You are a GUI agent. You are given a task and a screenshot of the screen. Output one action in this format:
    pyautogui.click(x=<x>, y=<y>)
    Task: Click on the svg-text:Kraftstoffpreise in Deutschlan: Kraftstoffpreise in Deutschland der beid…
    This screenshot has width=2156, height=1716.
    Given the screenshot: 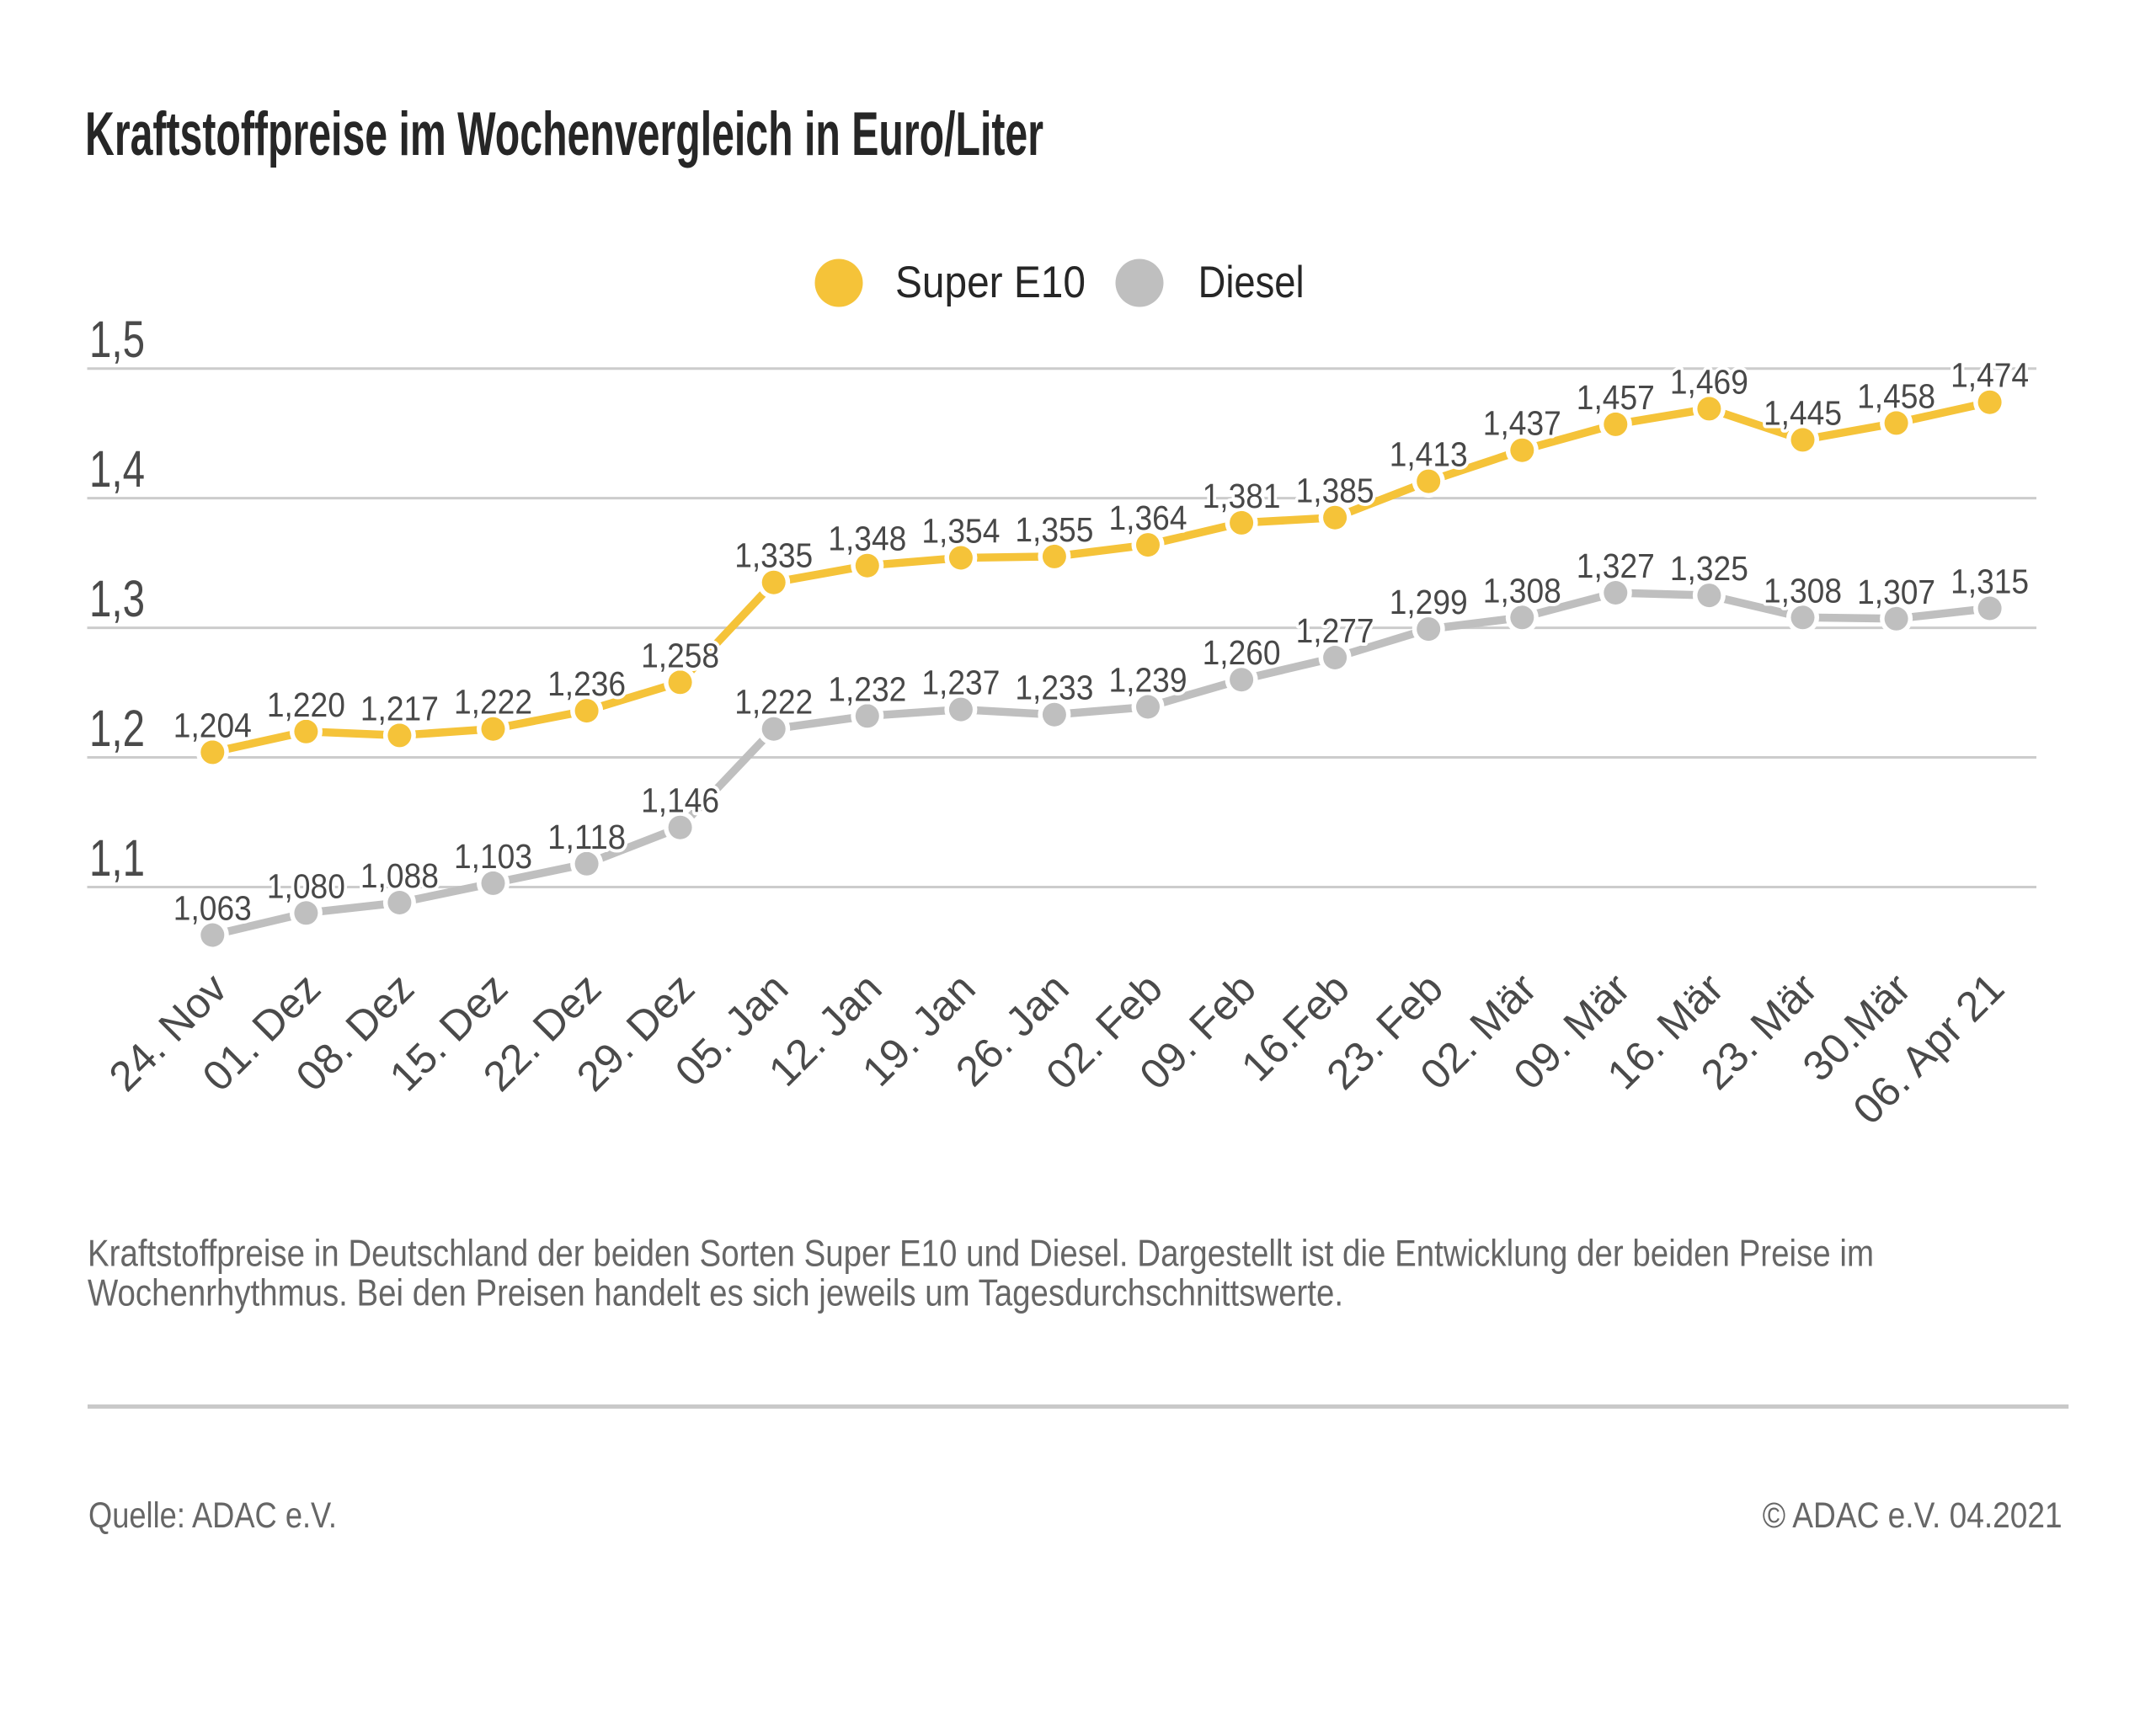 What is the action you would take?
    pyautogui.click(x=981, y=1254)
    